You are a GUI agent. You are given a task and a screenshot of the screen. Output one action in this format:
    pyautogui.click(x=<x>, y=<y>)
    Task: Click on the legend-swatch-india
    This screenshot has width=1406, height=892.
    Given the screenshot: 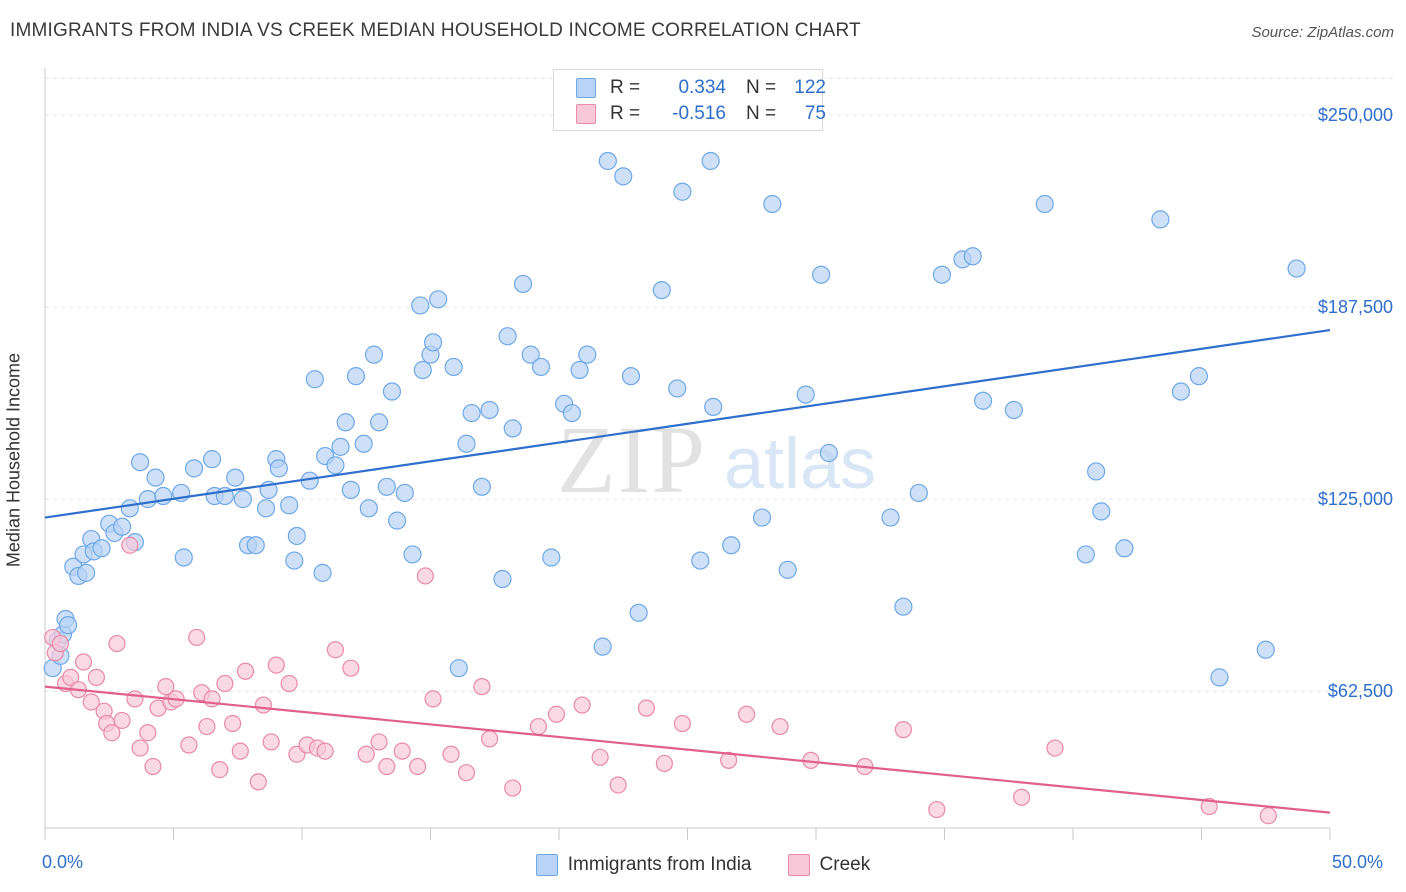 What is the action you would take?
    pyautogui.click(x=546, y=865)
    